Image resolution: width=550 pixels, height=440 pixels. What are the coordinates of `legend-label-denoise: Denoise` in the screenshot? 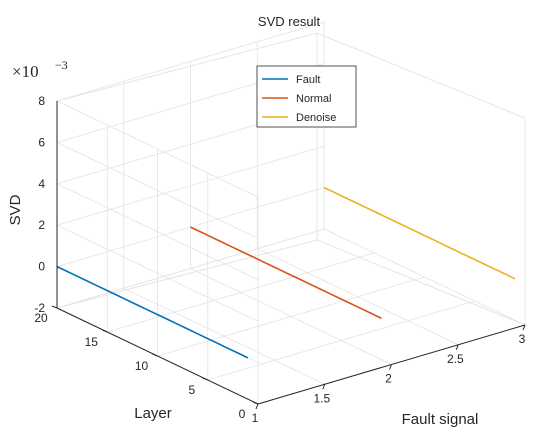 It's located at (316, 118).